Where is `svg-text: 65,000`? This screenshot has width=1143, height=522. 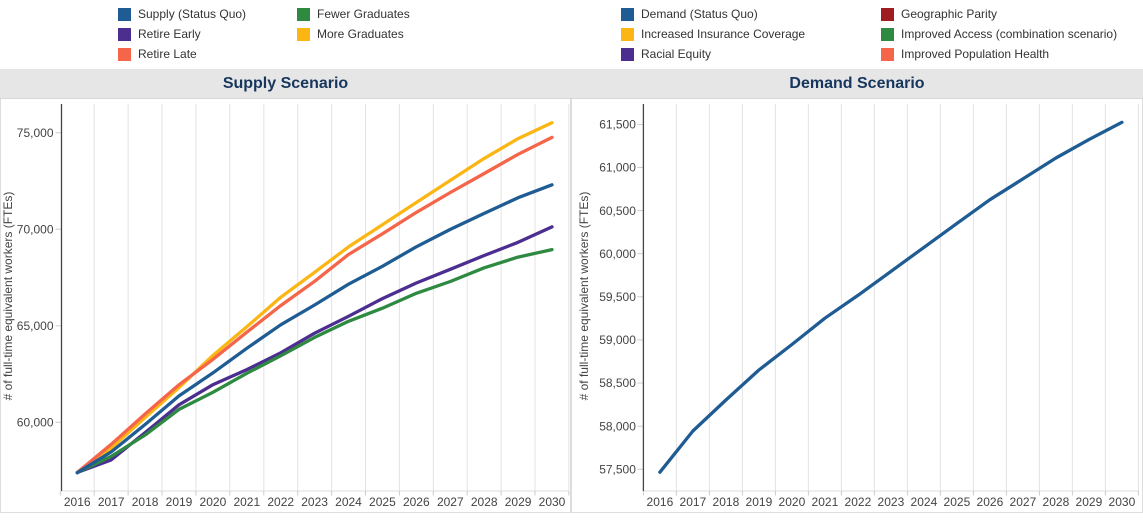 svg-text: 65,000 is located at coordinates (35, 326).